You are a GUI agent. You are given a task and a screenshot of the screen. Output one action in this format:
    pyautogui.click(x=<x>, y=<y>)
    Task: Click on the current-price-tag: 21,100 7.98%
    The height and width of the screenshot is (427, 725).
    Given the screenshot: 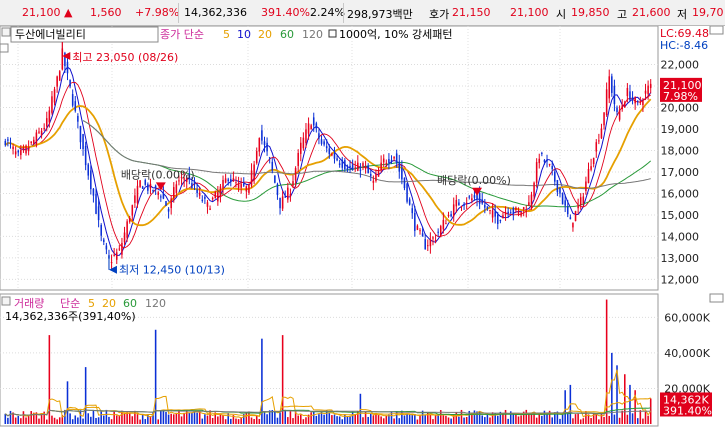 What is the action you would take?
    pyautogui.click(x=681, y=90)
    